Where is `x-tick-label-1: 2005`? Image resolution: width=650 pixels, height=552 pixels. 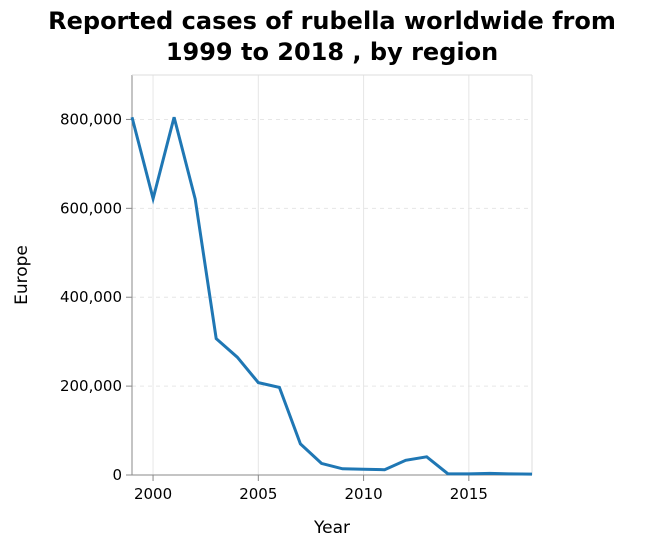
x-tick-label-1: 2005 is located at coordinates (258, 494).